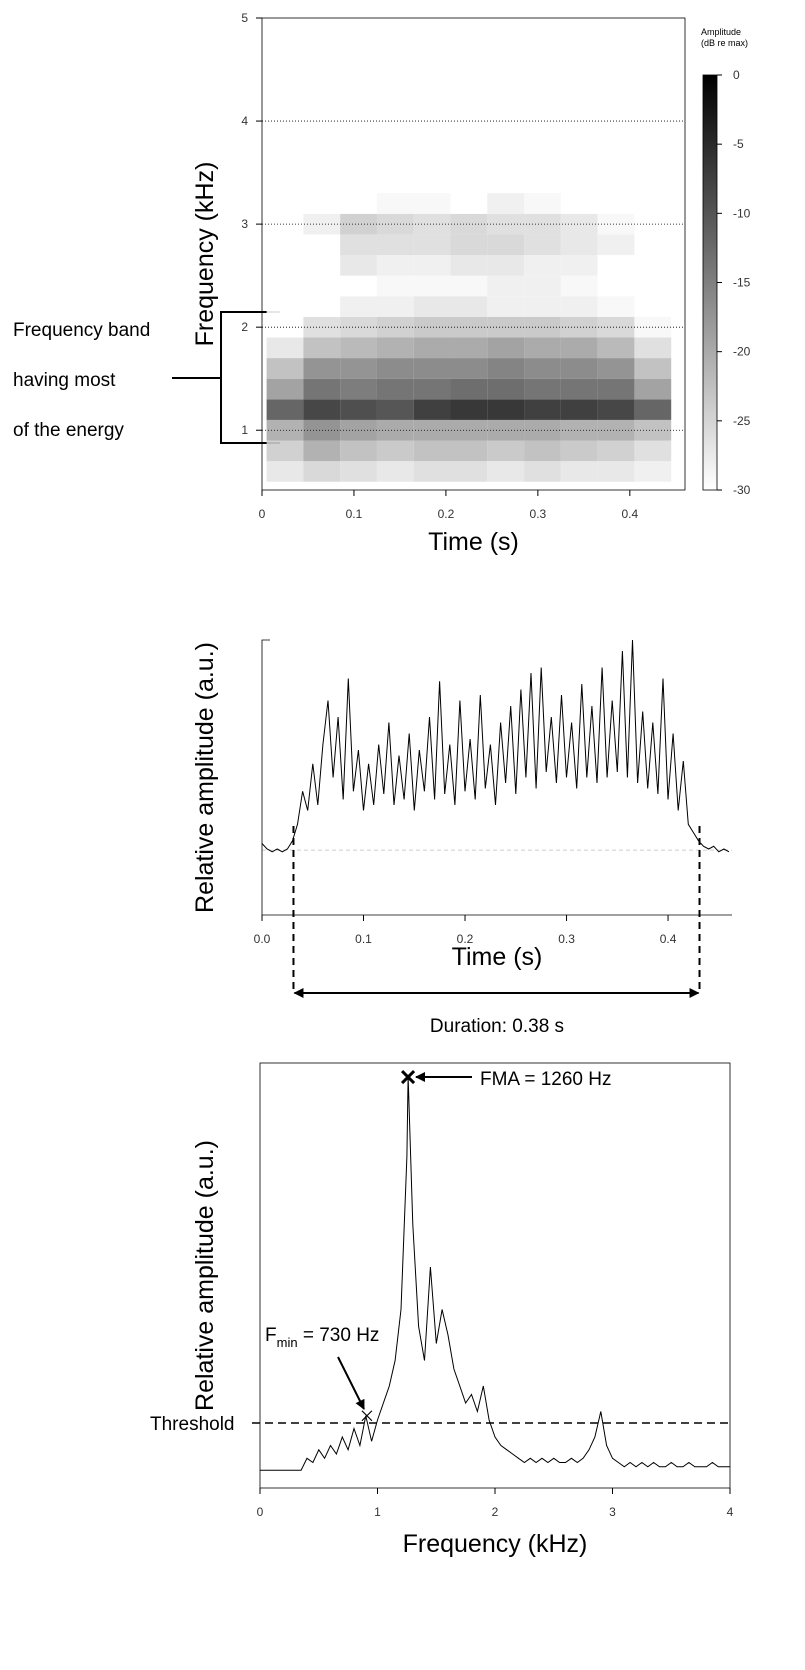  I want to click on colorbar-tick-label: -30, so click(742, 490).